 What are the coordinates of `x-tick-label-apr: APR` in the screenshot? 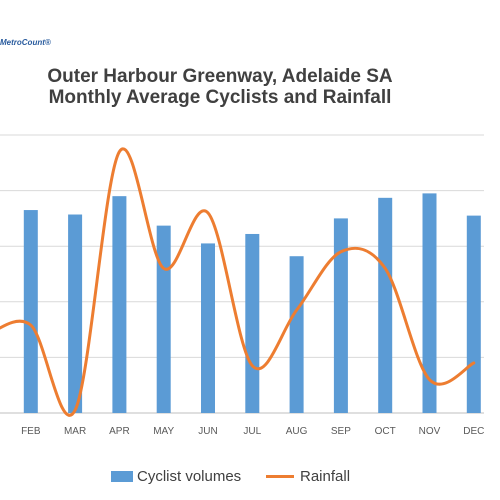 It's located at (119, 431).